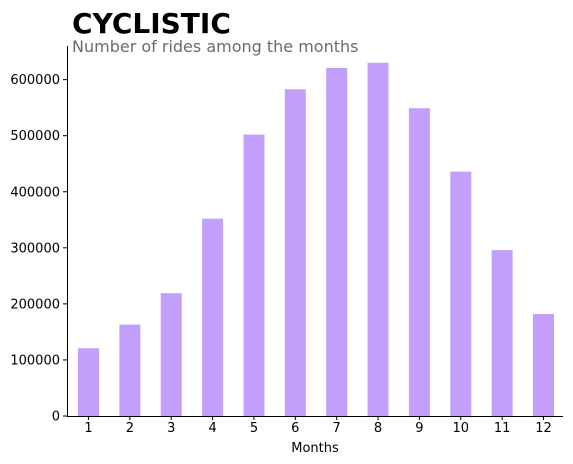 The image size is (573, 464). Describe the element at coordinates (212, 428) in the screenshot. I see `x-tick-label: 4` at that location.